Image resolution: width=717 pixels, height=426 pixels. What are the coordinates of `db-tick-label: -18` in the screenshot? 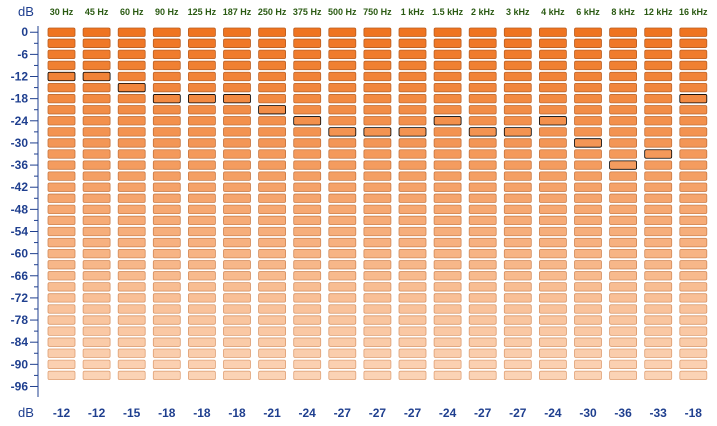 It's located at (20, 99).